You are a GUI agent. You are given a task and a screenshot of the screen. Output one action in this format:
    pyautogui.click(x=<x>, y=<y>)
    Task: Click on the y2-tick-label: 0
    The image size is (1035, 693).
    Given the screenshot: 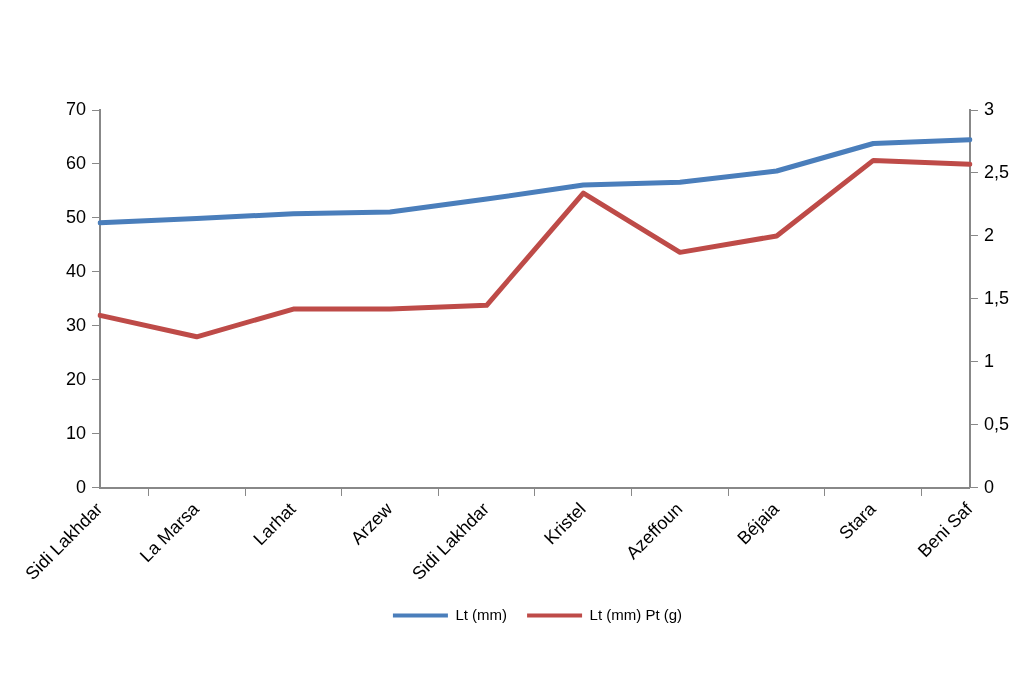 What is the action you would take?
    pyautogui.click(x=988, y=486)
    